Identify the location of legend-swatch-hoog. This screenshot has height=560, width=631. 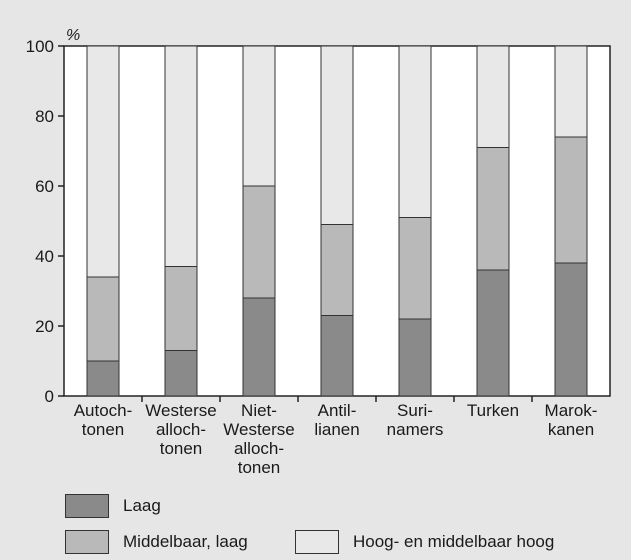
(317, 542).